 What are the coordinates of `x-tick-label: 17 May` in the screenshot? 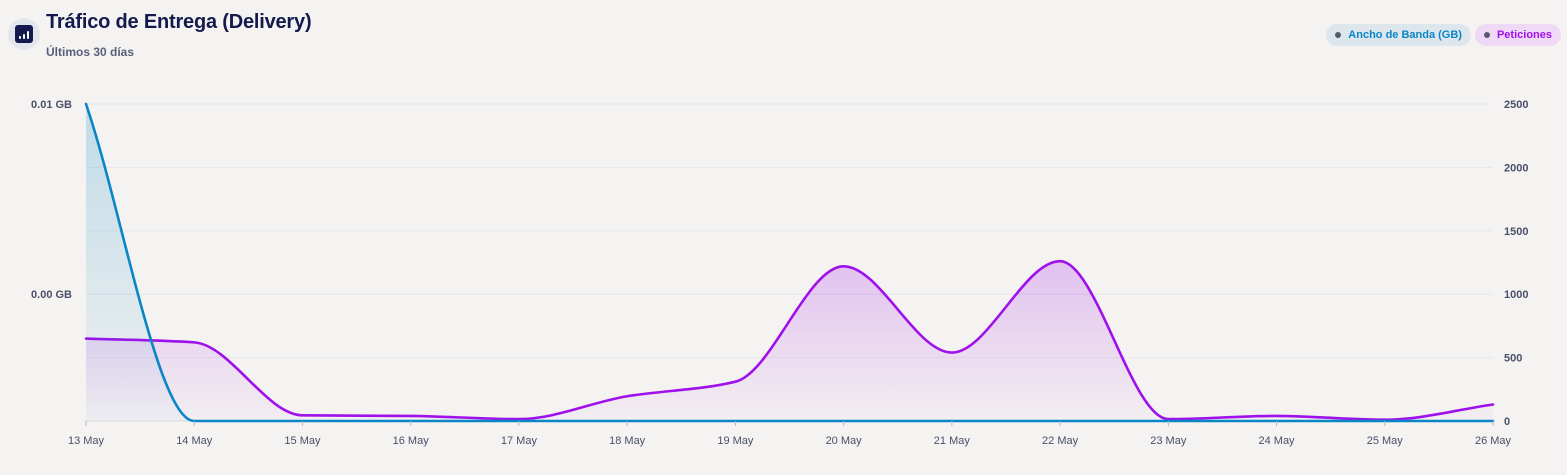 It's located at (519, 441).